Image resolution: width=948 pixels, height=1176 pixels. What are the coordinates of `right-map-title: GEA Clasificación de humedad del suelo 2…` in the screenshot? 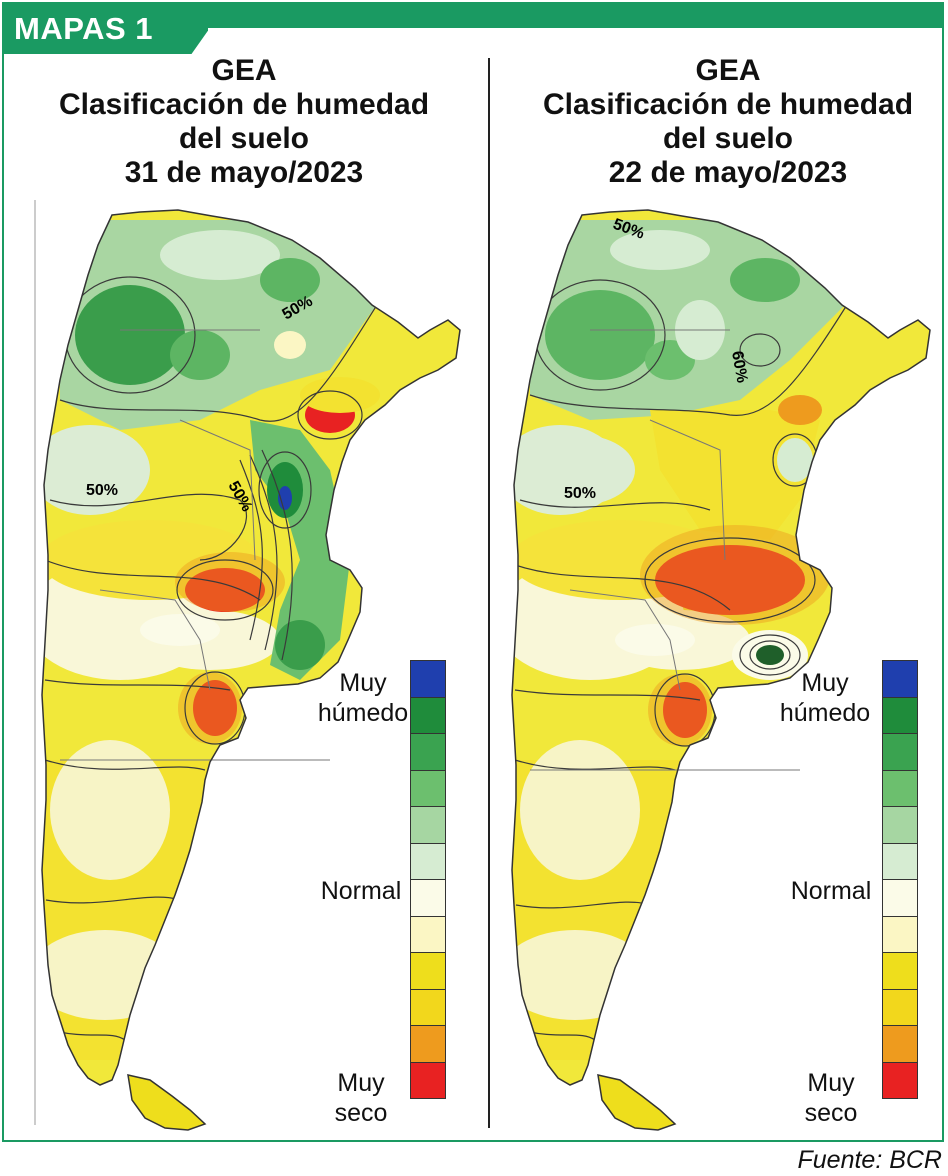 It's located at (728, 122).